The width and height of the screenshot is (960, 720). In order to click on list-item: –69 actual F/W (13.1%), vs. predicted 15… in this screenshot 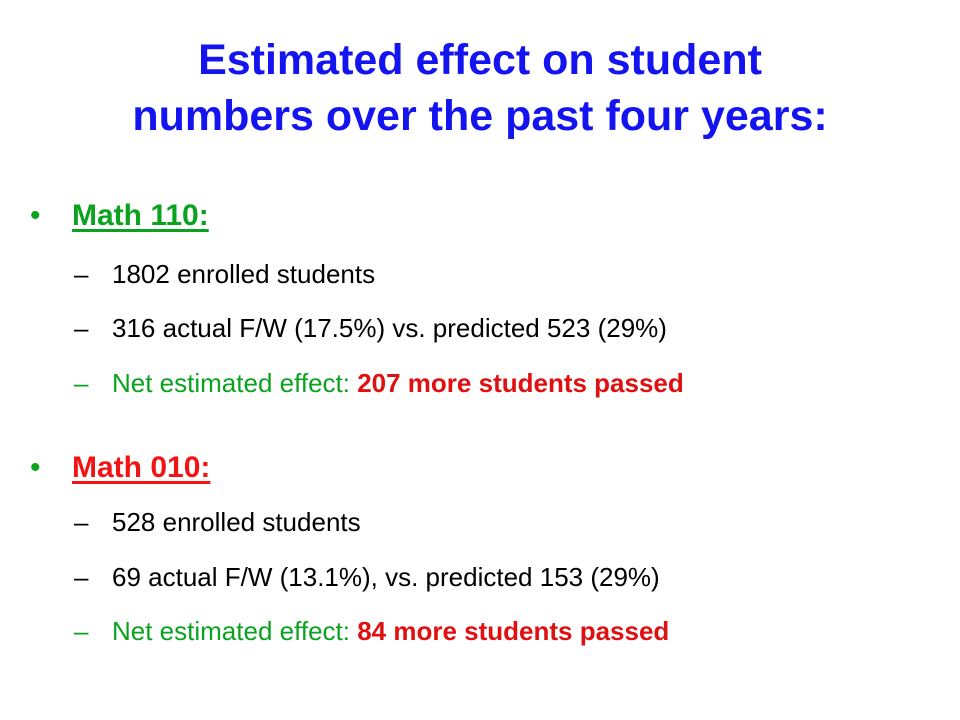, I will do `click(367, 577)`.